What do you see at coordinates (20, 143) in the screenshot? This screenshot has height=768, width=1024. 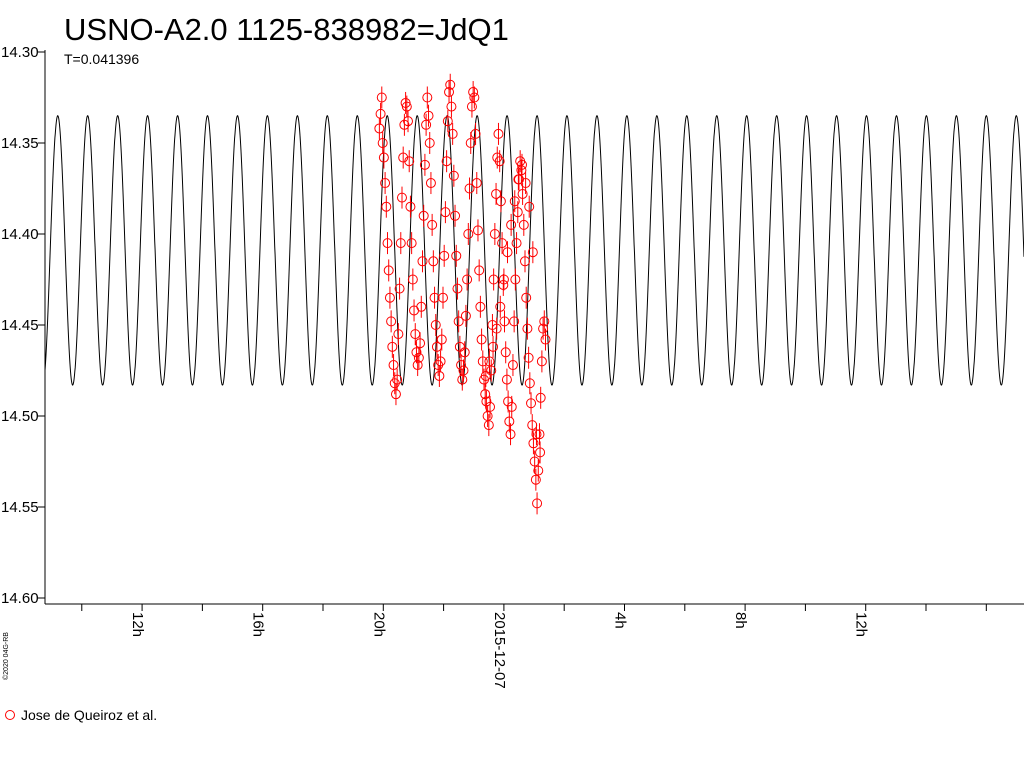 I see `y-tick-label-1: 14.35` at bounding box center [20, 143].